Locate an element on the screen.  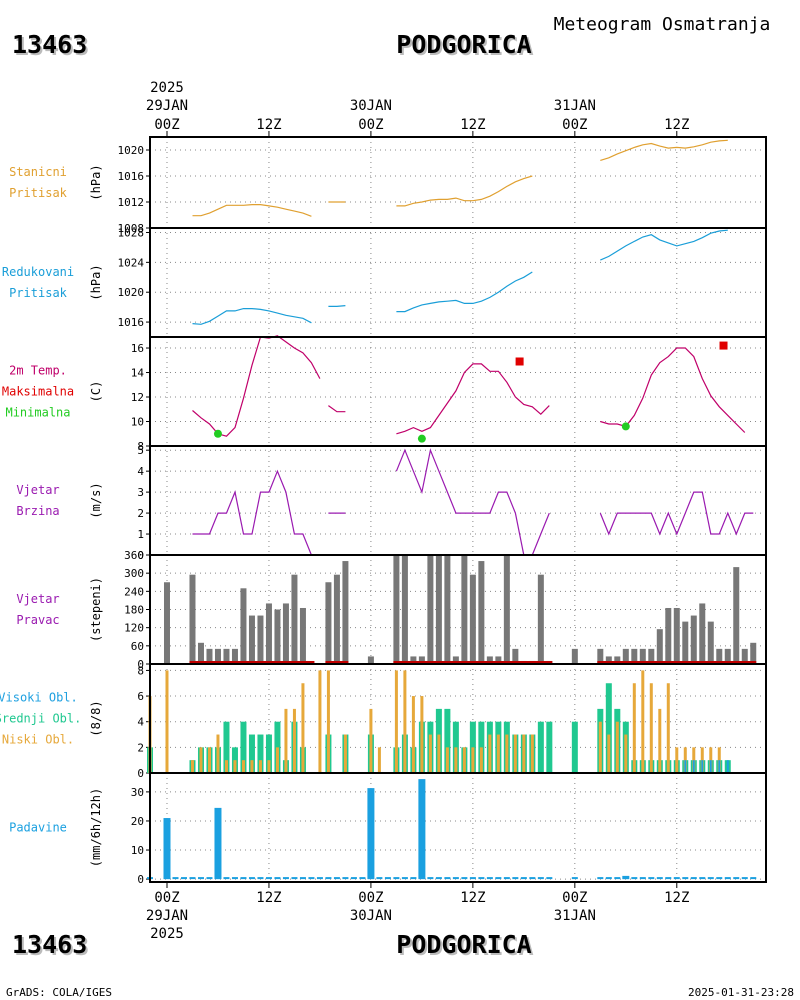
y-tick-label: 1012 is located at coordinates (131, 202).